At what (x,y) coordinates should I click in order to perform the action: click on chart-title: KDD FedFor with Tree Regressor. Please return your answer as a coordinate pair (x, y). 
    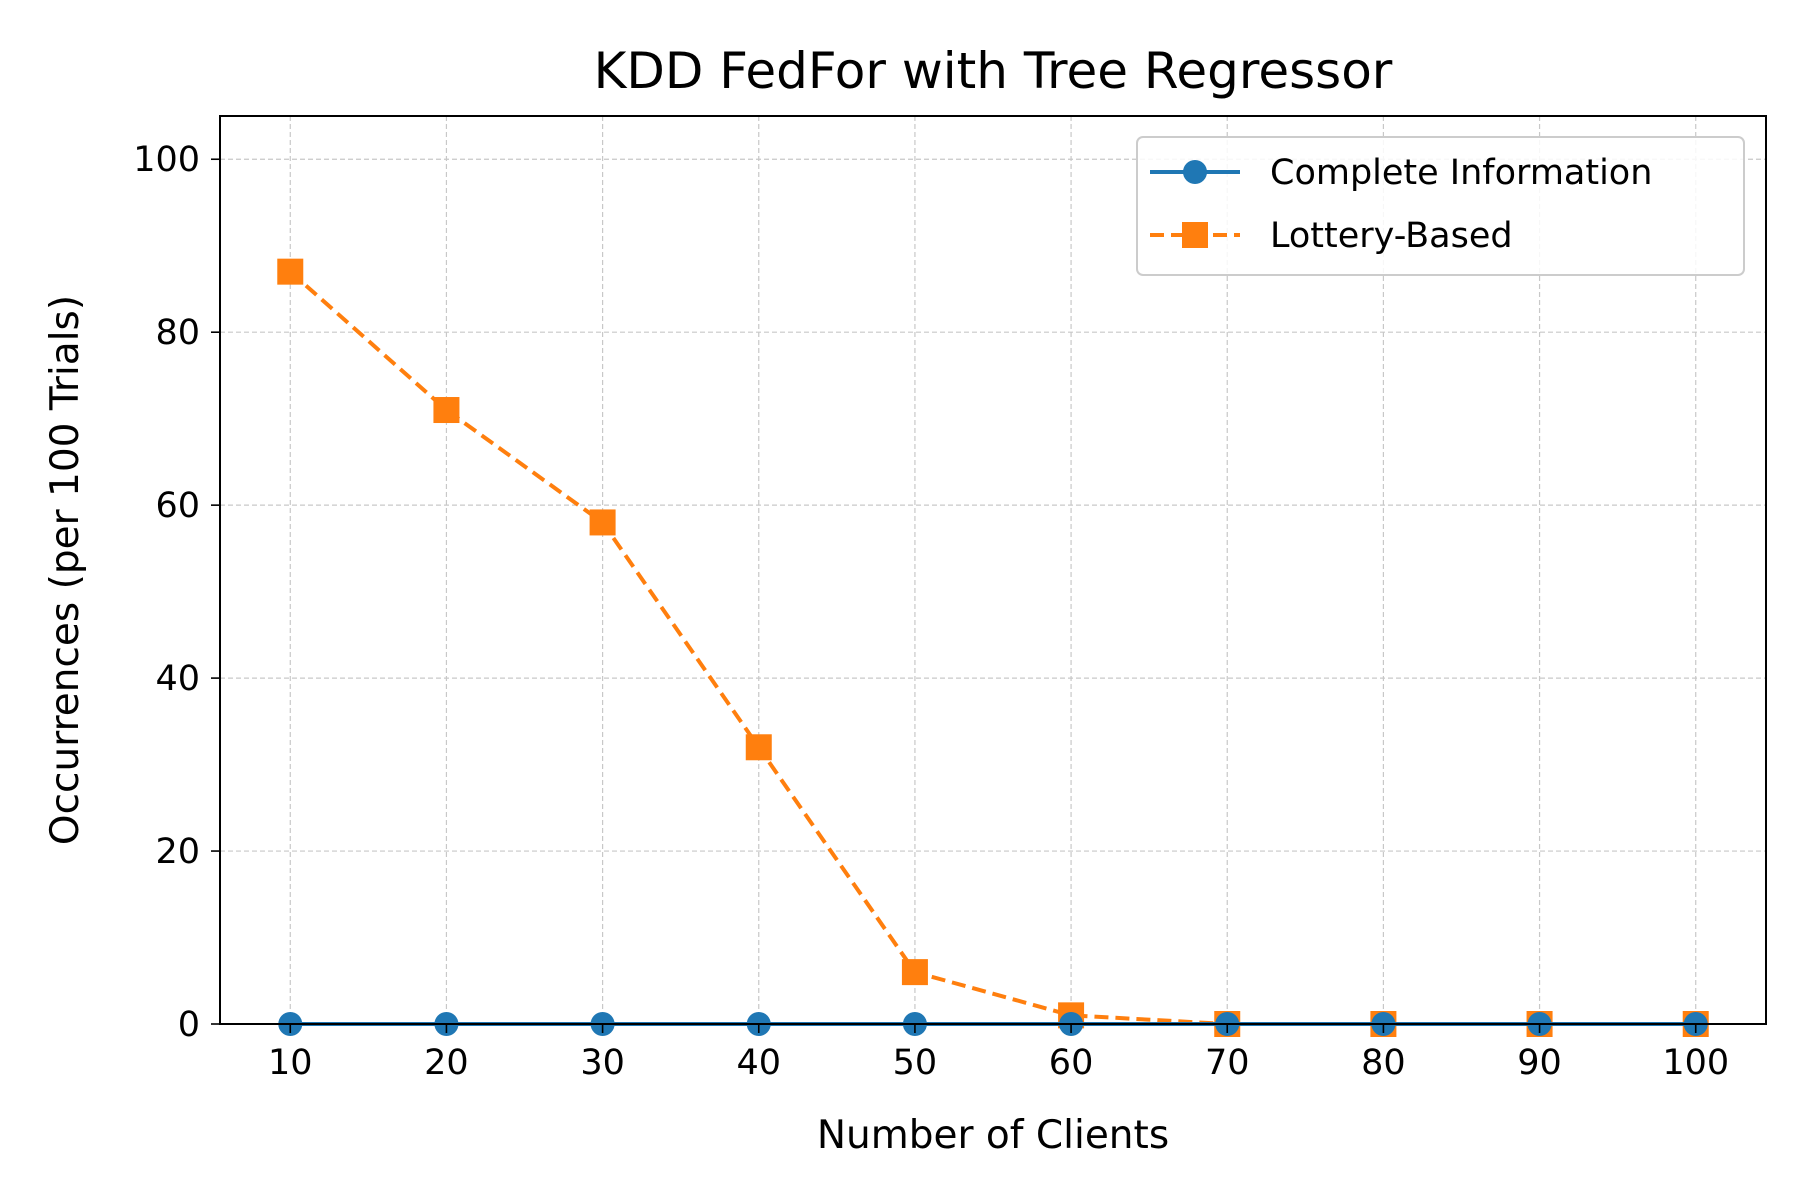
    Looking at the image, I should click on (993, 71).